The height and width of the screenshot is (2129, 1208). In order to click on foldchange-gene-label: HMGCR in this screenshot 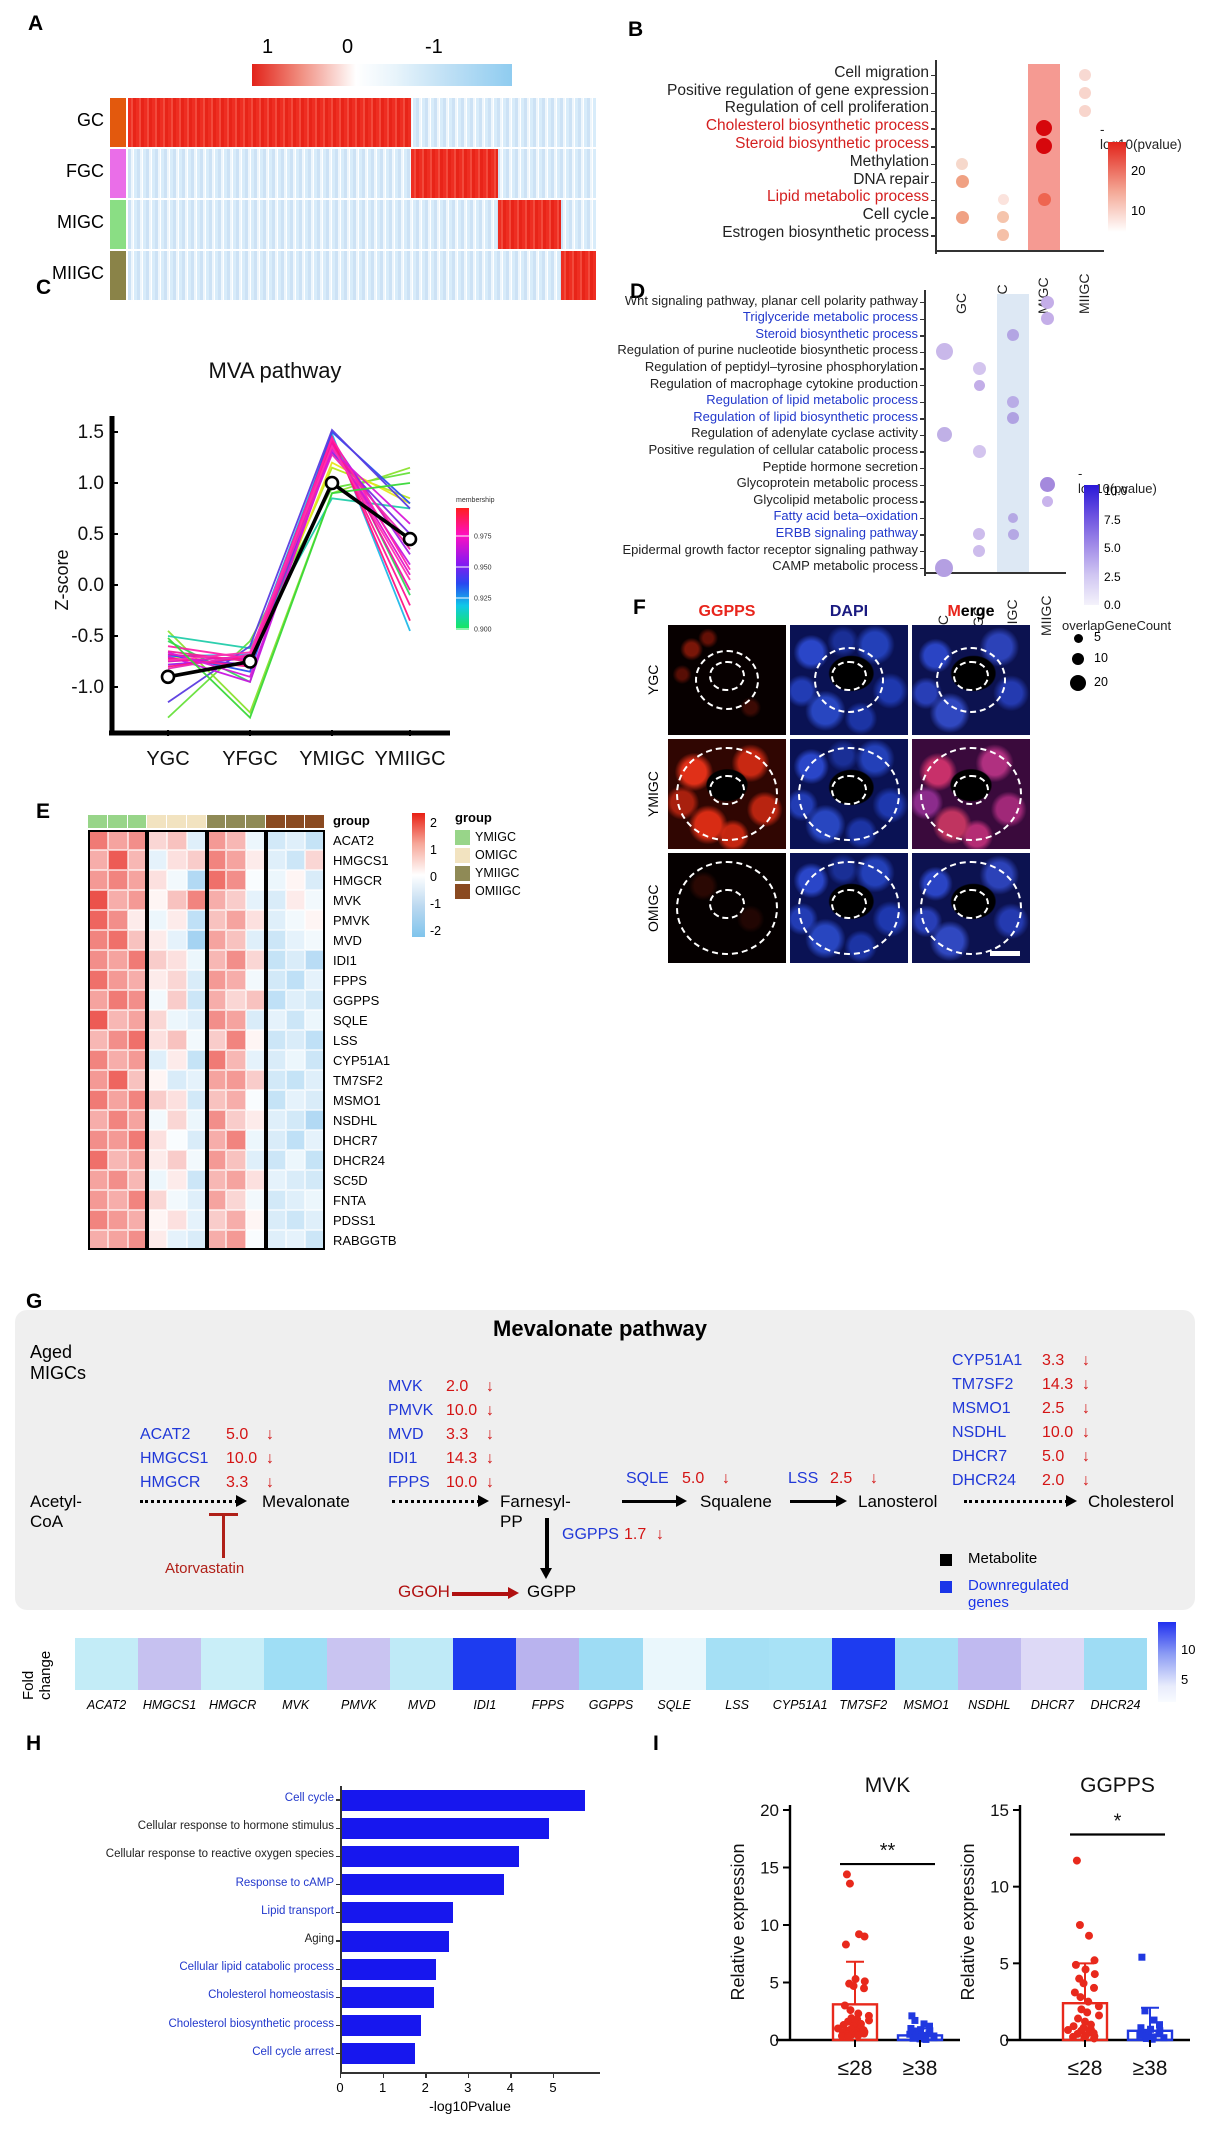, I will do `click(233, 1705)`.